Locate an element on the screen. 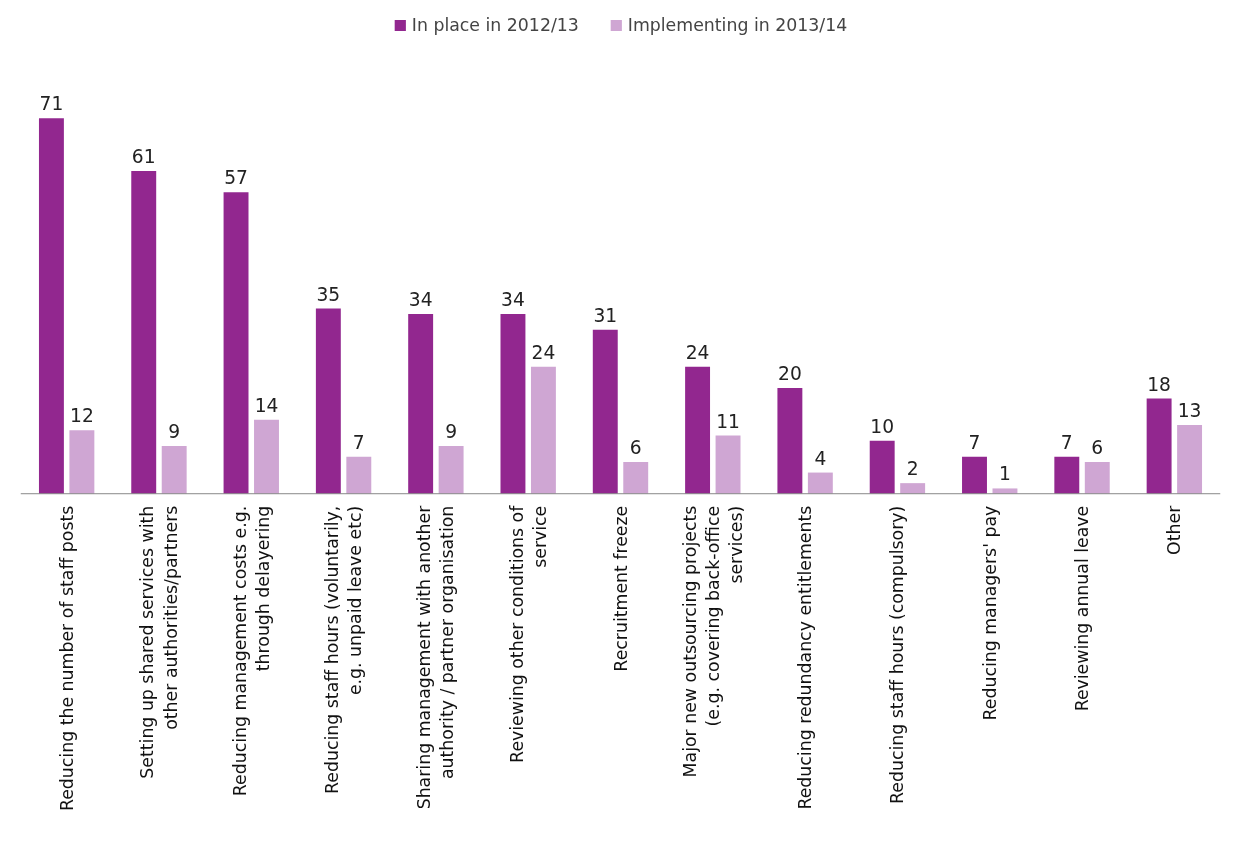 This screenshot has width=1250, height=863. x-tick-label: Reducing staff hours (voluntarily, e.g. unpaid leave etc) is located at coordinates (344, 649).